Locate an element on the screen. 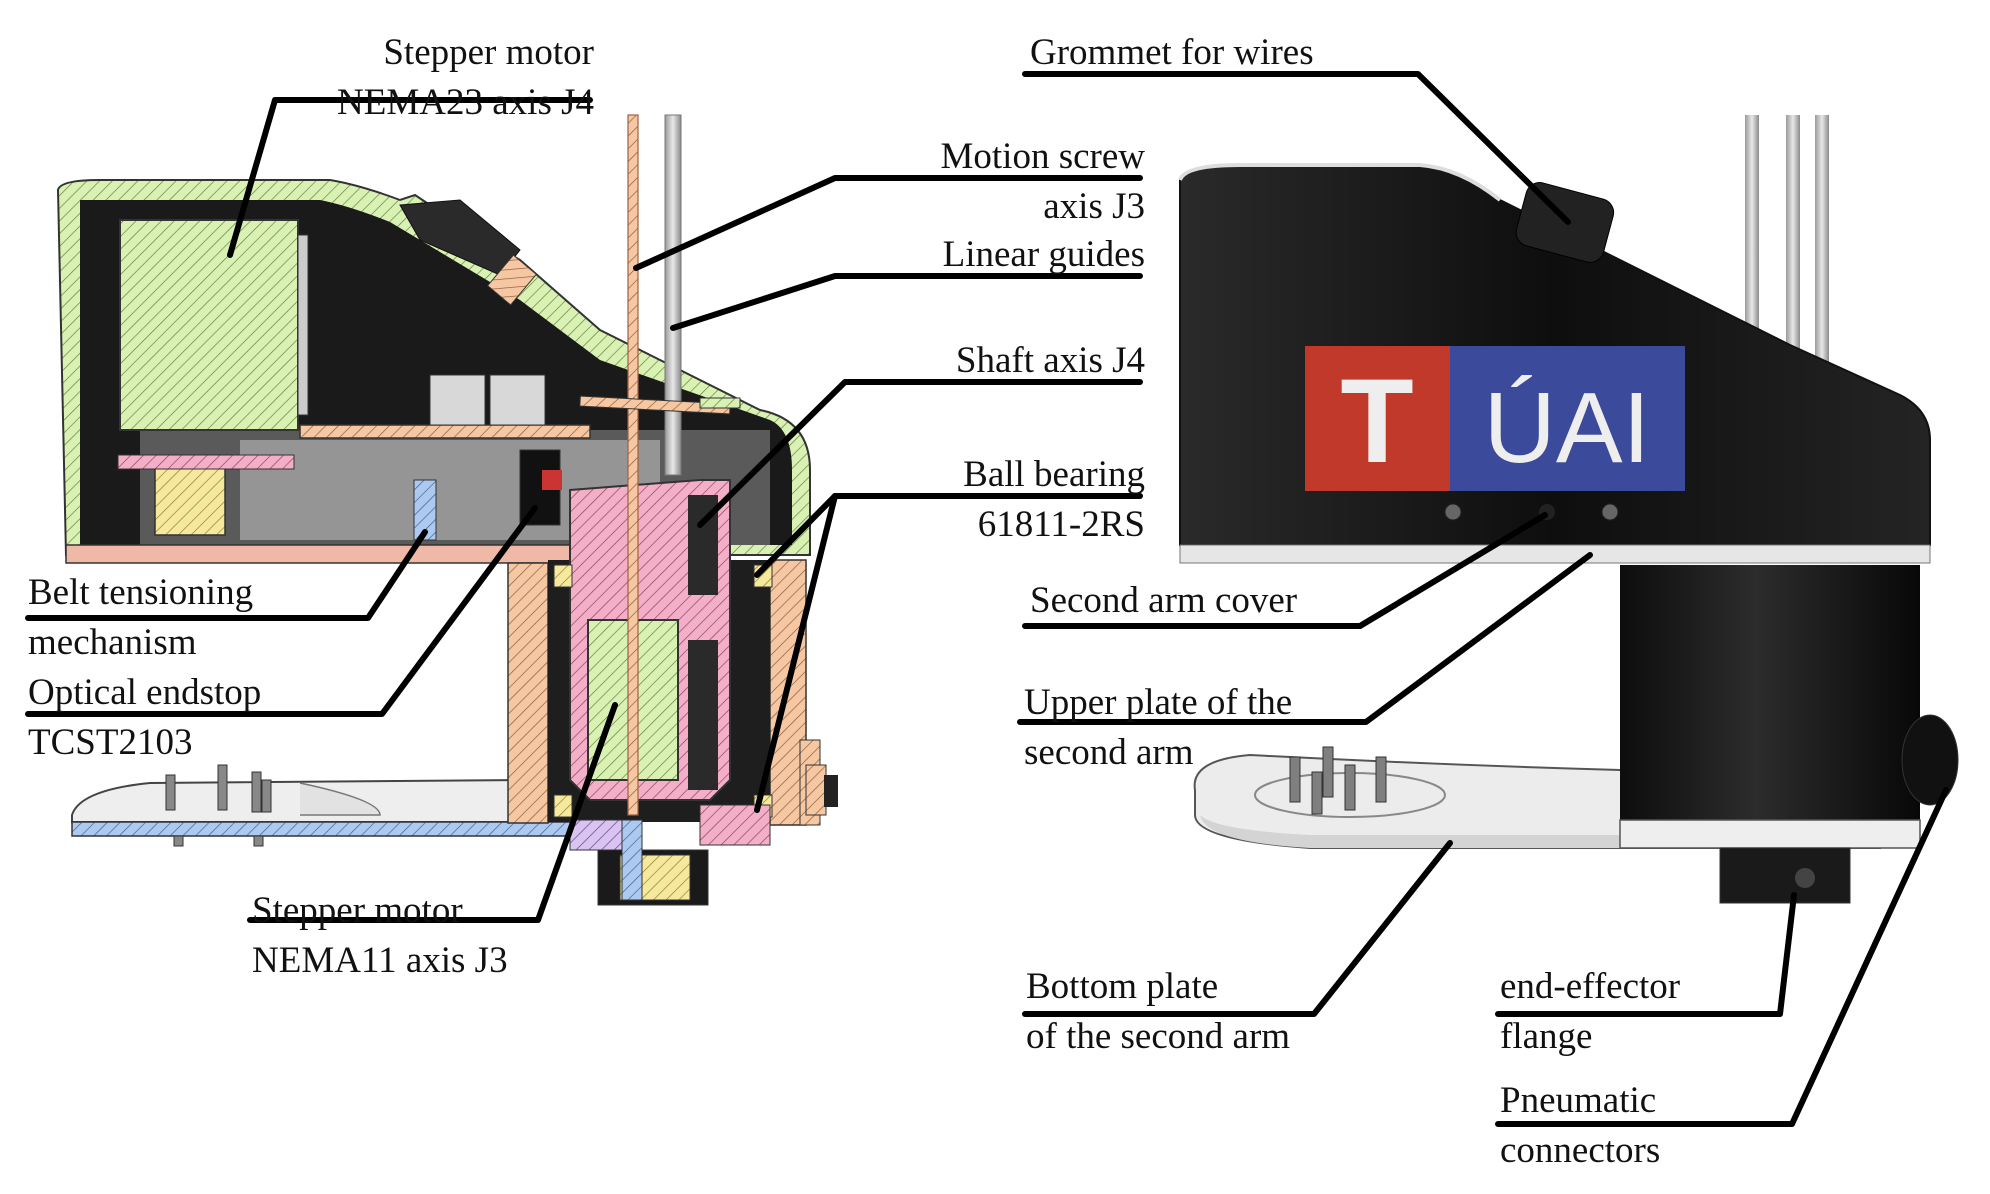 This screenshot has width=1990, height=1194. label-stepper-j3-line2: NEMA11 axis J3 is located at coordinates (380, 960).